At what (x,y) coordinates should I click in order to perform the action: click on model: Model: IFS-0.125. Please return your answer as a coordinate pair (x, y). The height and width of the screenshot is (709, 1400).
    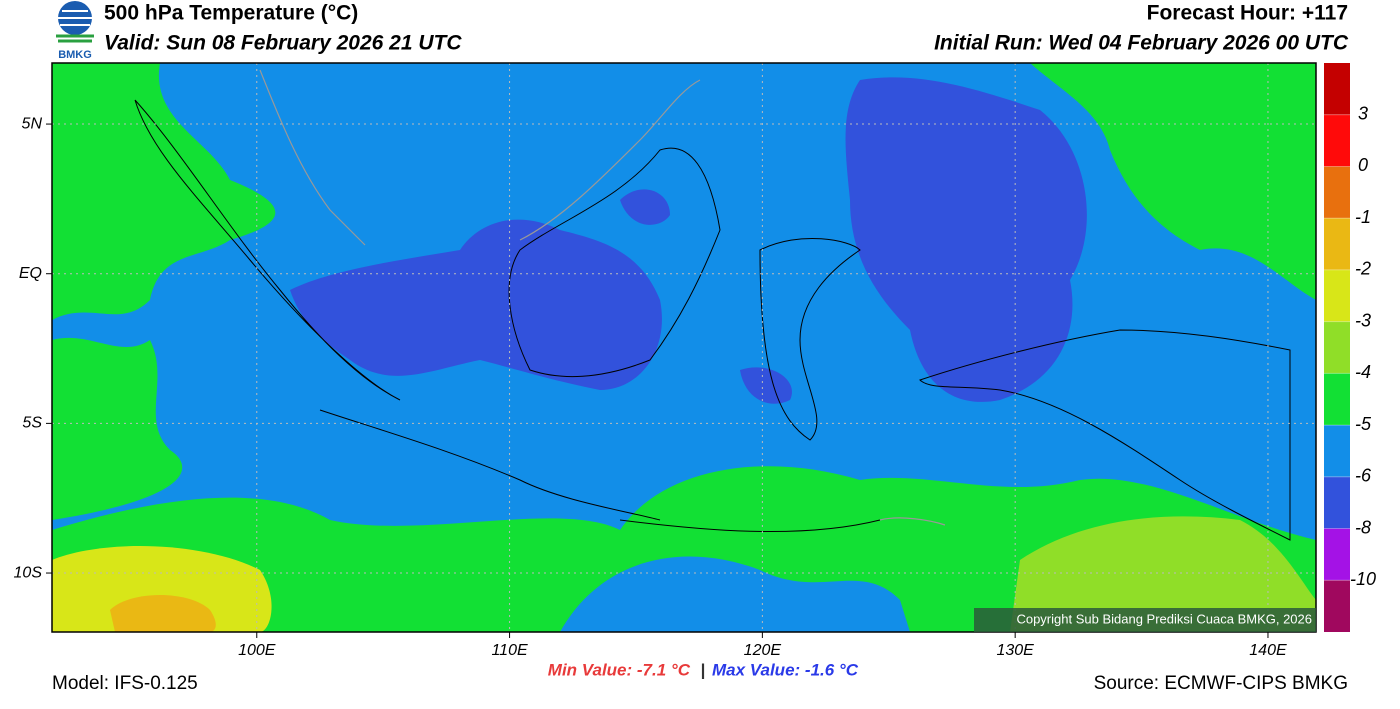
    Looking at the image, I should click on (125, 683).